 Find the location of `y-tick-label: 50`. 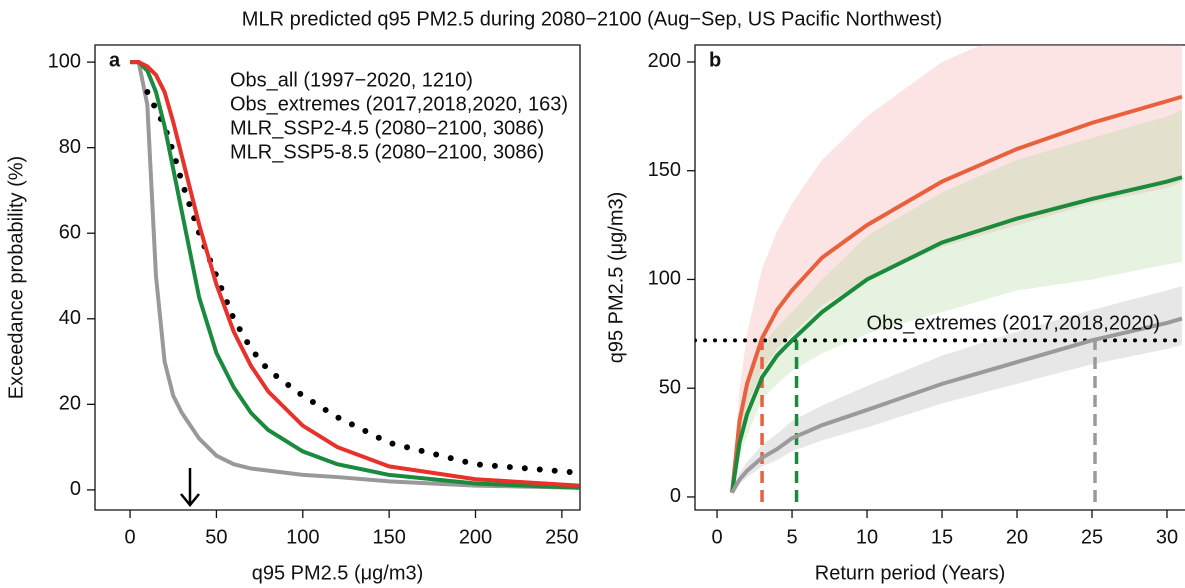

y-tick-label: 50 is located at coordinates (670, 387).